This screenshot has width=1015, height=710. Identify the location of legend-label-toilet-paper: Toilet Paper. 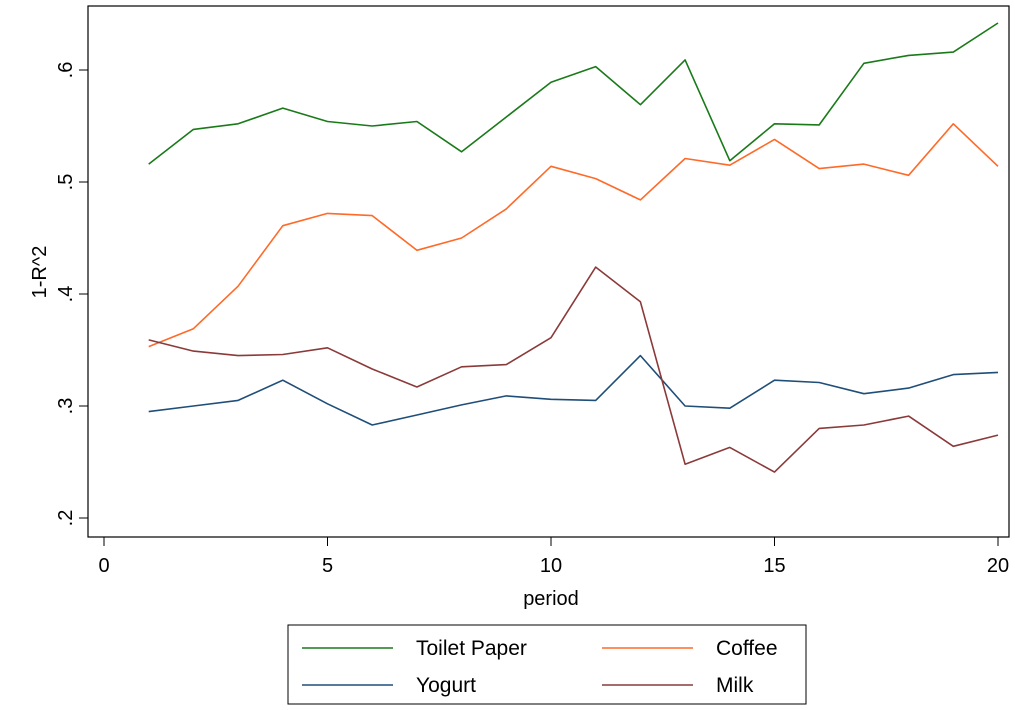
(471, 648).